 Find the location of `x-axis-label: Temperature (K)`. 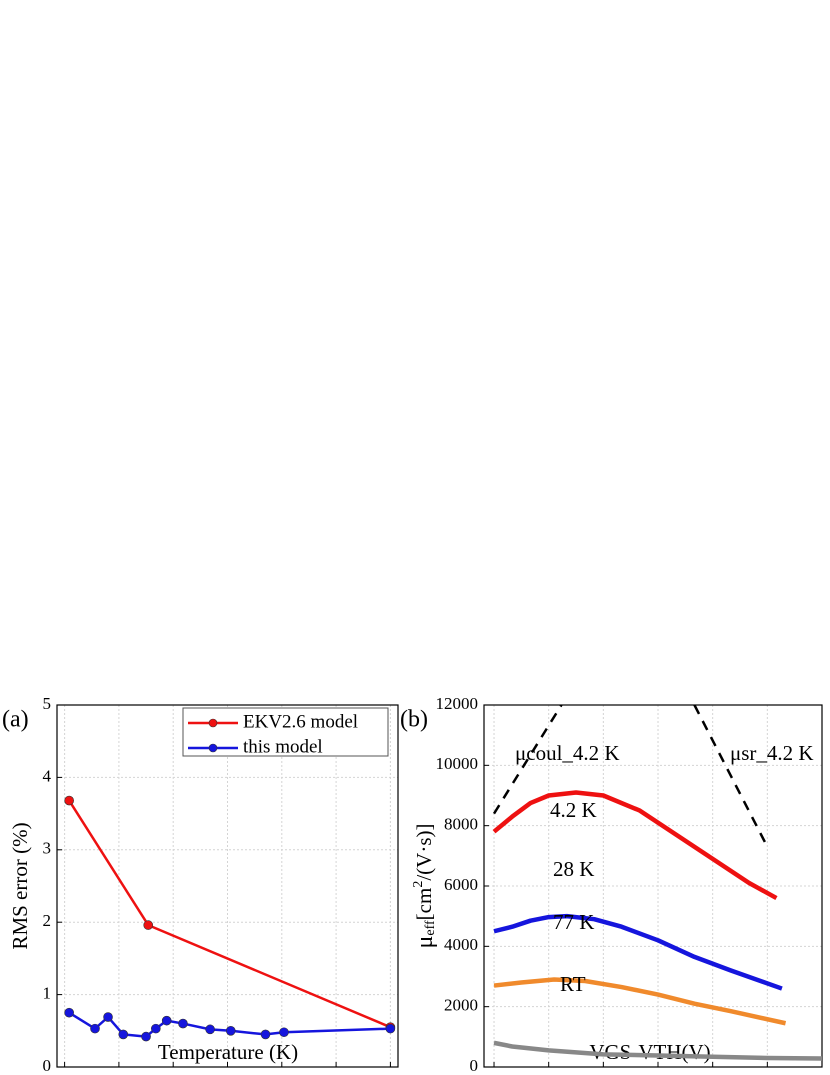

x-axis-label: Temperature (K) is located at coordinates (228, 1052).